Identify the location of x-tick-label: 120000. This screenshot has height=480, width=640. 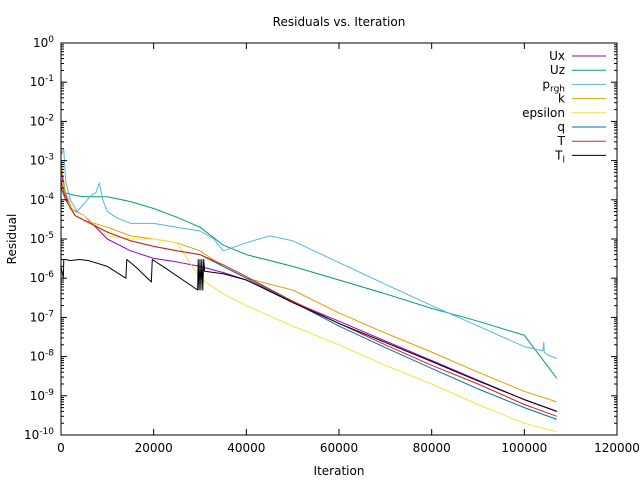
(617, 448).